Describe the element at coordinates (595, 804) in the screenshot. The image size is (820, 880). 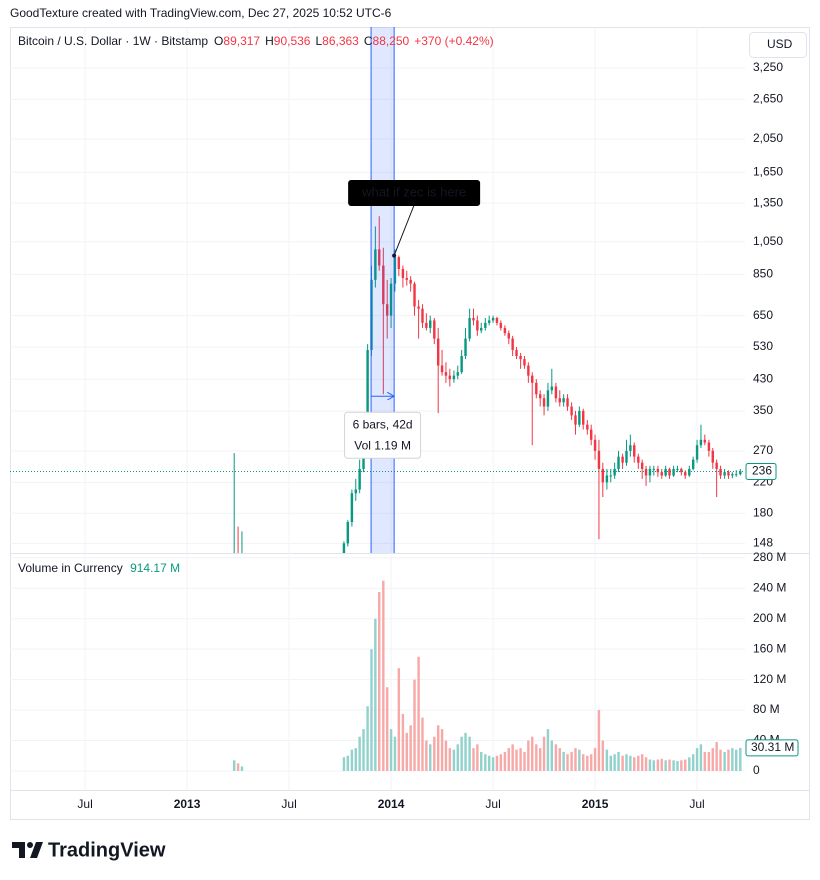
I see `x-tick-label: 2015` at that location.